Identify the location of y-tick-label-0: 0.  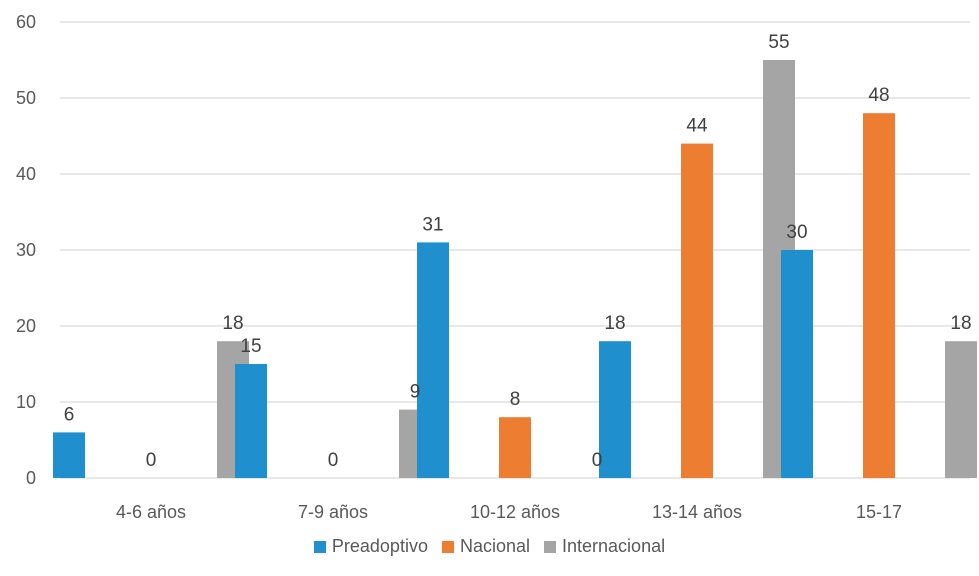
(31, 478).